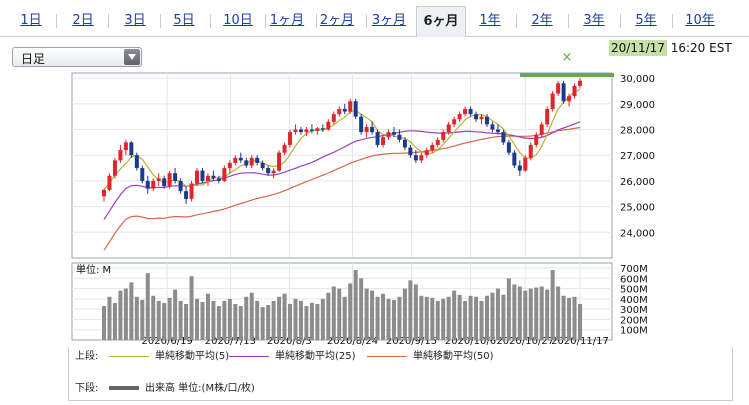 This screenshot has height=405, width=749. What do you see at coordinates (389, 20) in the screenshot?
I see `tab-period-8: 3ヶ月` at bounding box center [389, 20].